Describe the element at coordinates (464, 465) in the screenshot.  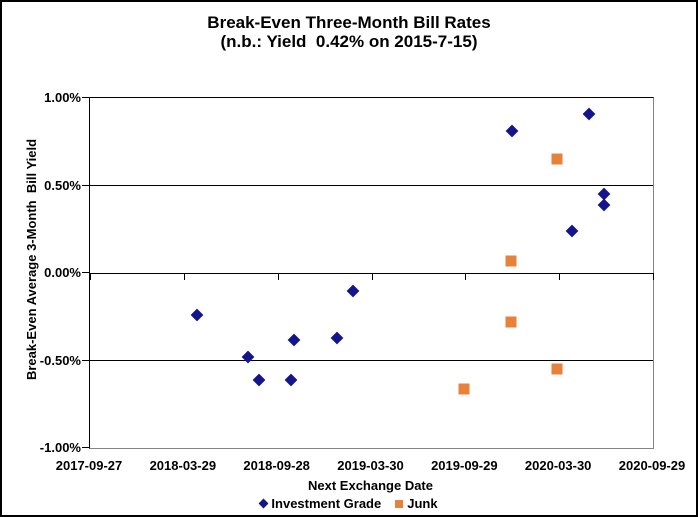
I see `x-axis-tick-label: 2019-09-29` at that location.